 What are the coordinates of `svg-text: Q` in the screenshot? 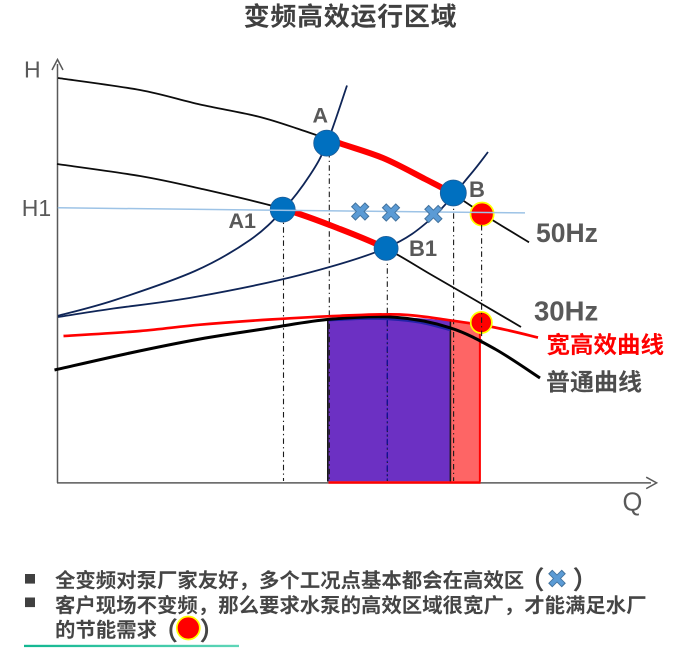 It's located at (633, 503).